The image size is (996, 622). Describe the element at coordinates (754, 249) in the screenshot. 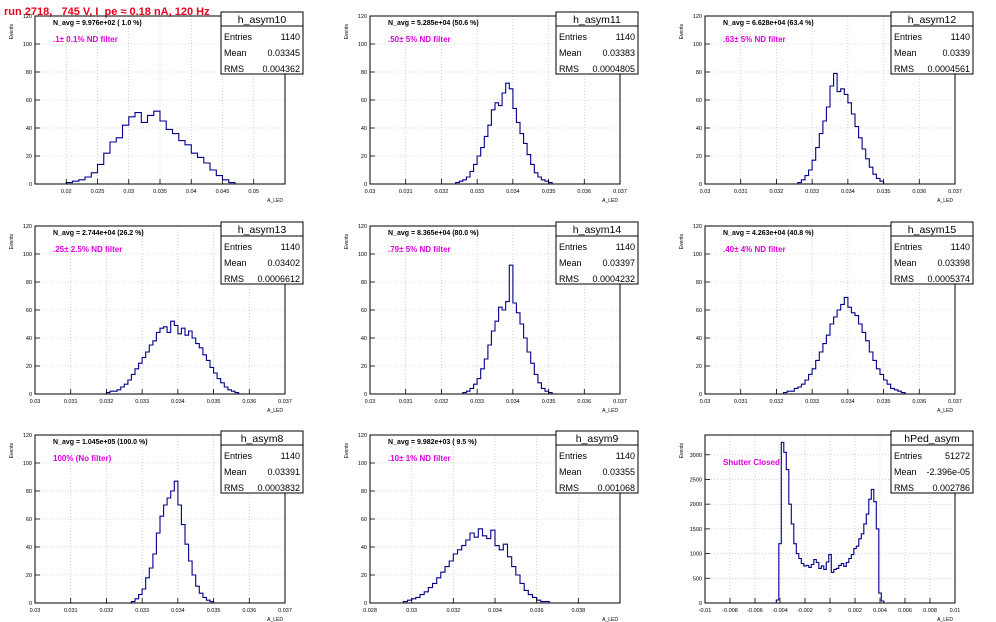

I see `filter-annotation: .40± 4% ND filter` at that location.